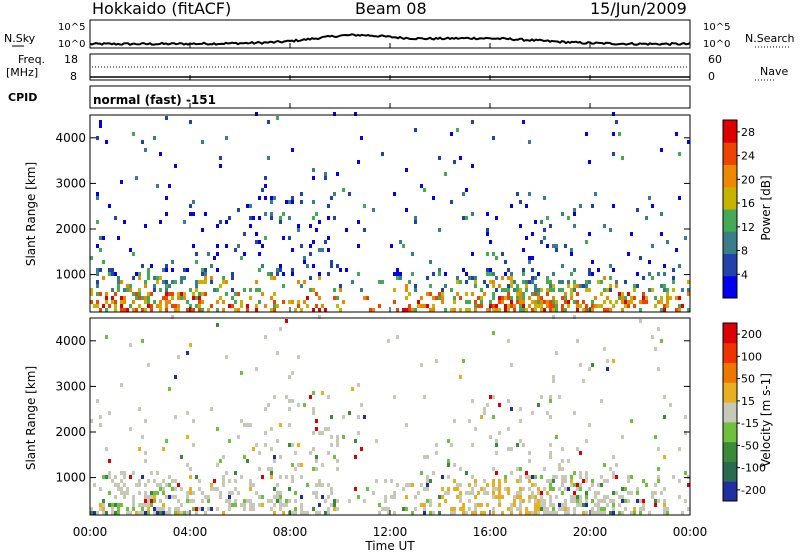  Describe the element at coordinates (71, 27) in the screenshot. I see `noise-tick-top: 10^5` at that location.